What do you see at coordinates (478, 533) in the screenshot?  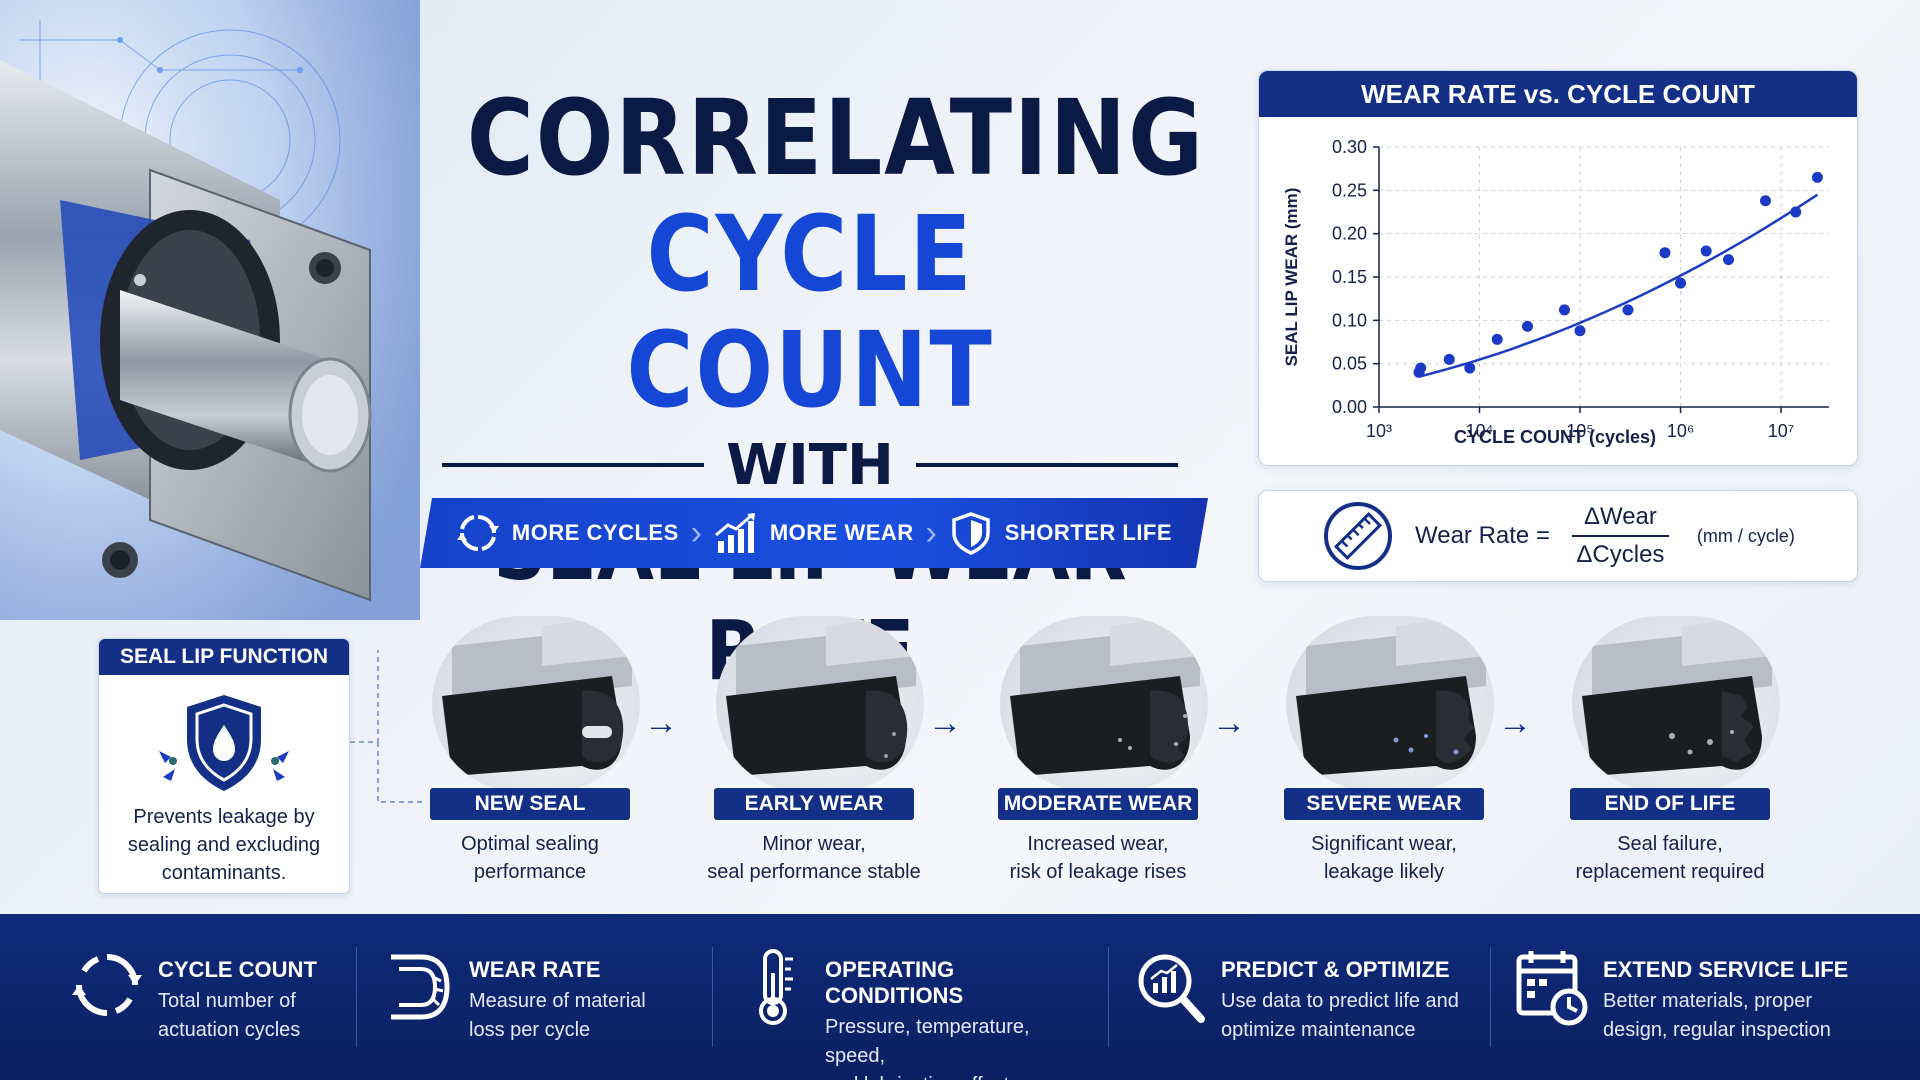 I see `cycle-arrows-icon` at bounding box center [478, 533].